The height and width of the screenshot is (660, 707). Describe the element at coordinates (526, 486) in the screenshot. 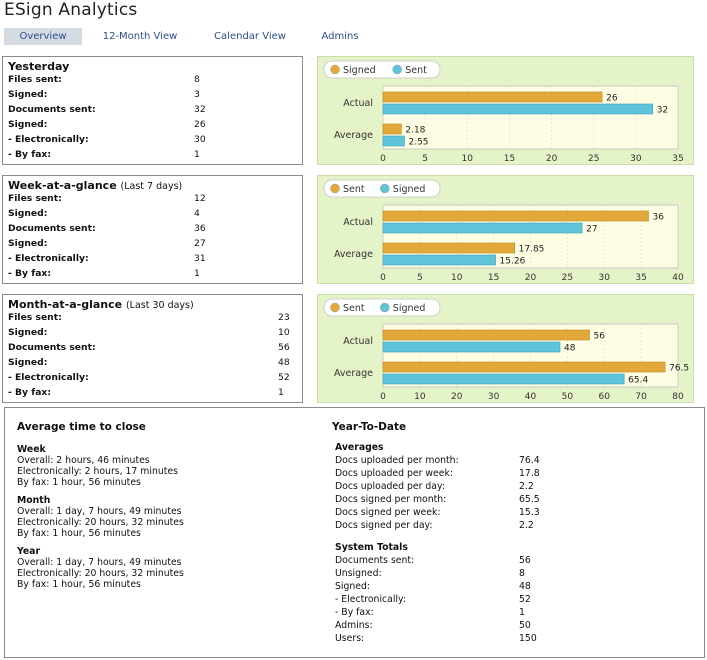

I see `ytd-value: 2.2` at that location.